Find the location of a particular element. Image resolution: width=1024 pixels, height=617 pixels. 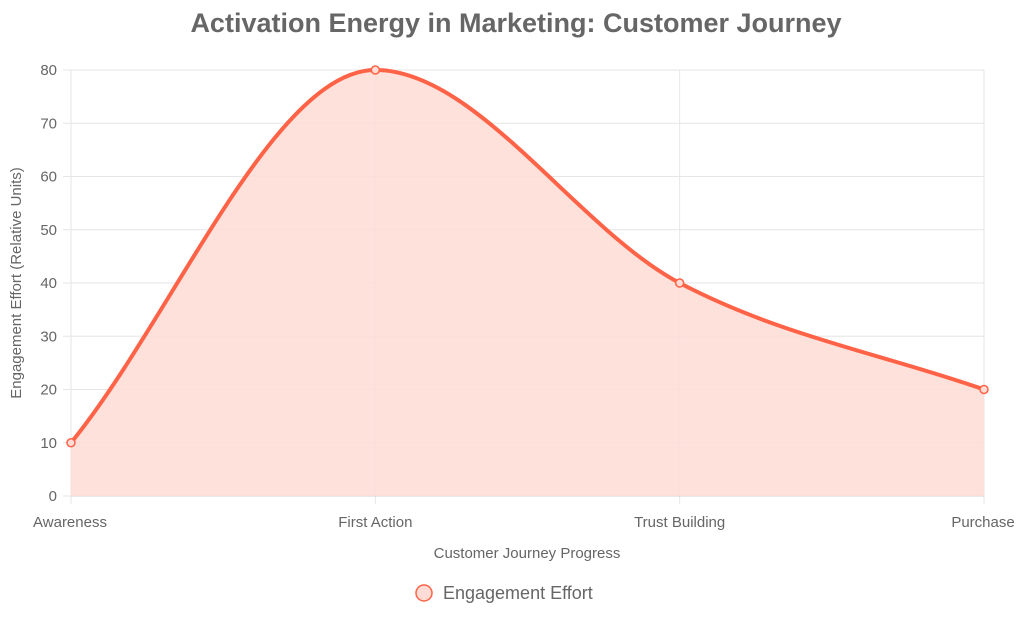

x-axis-label: Customer Journey Progress is located at coordinates (527, 553).